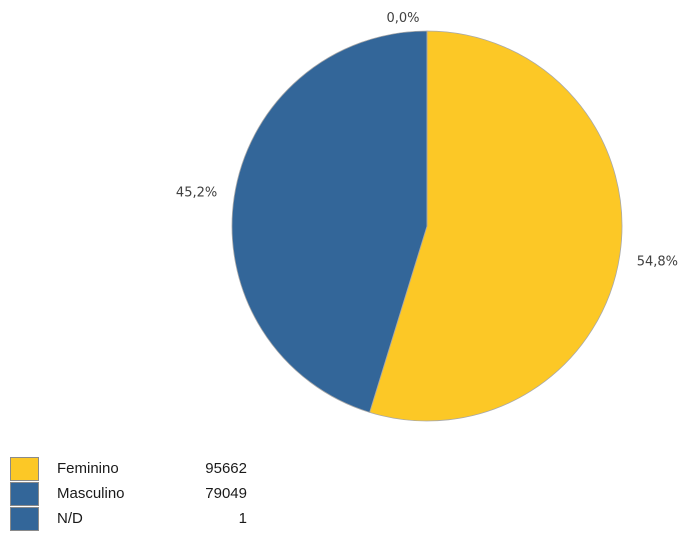  What do you see at coordinates (24, 518) in the screenshot?
I see `legend-swatch-nd` at bounding box center [24, 518].